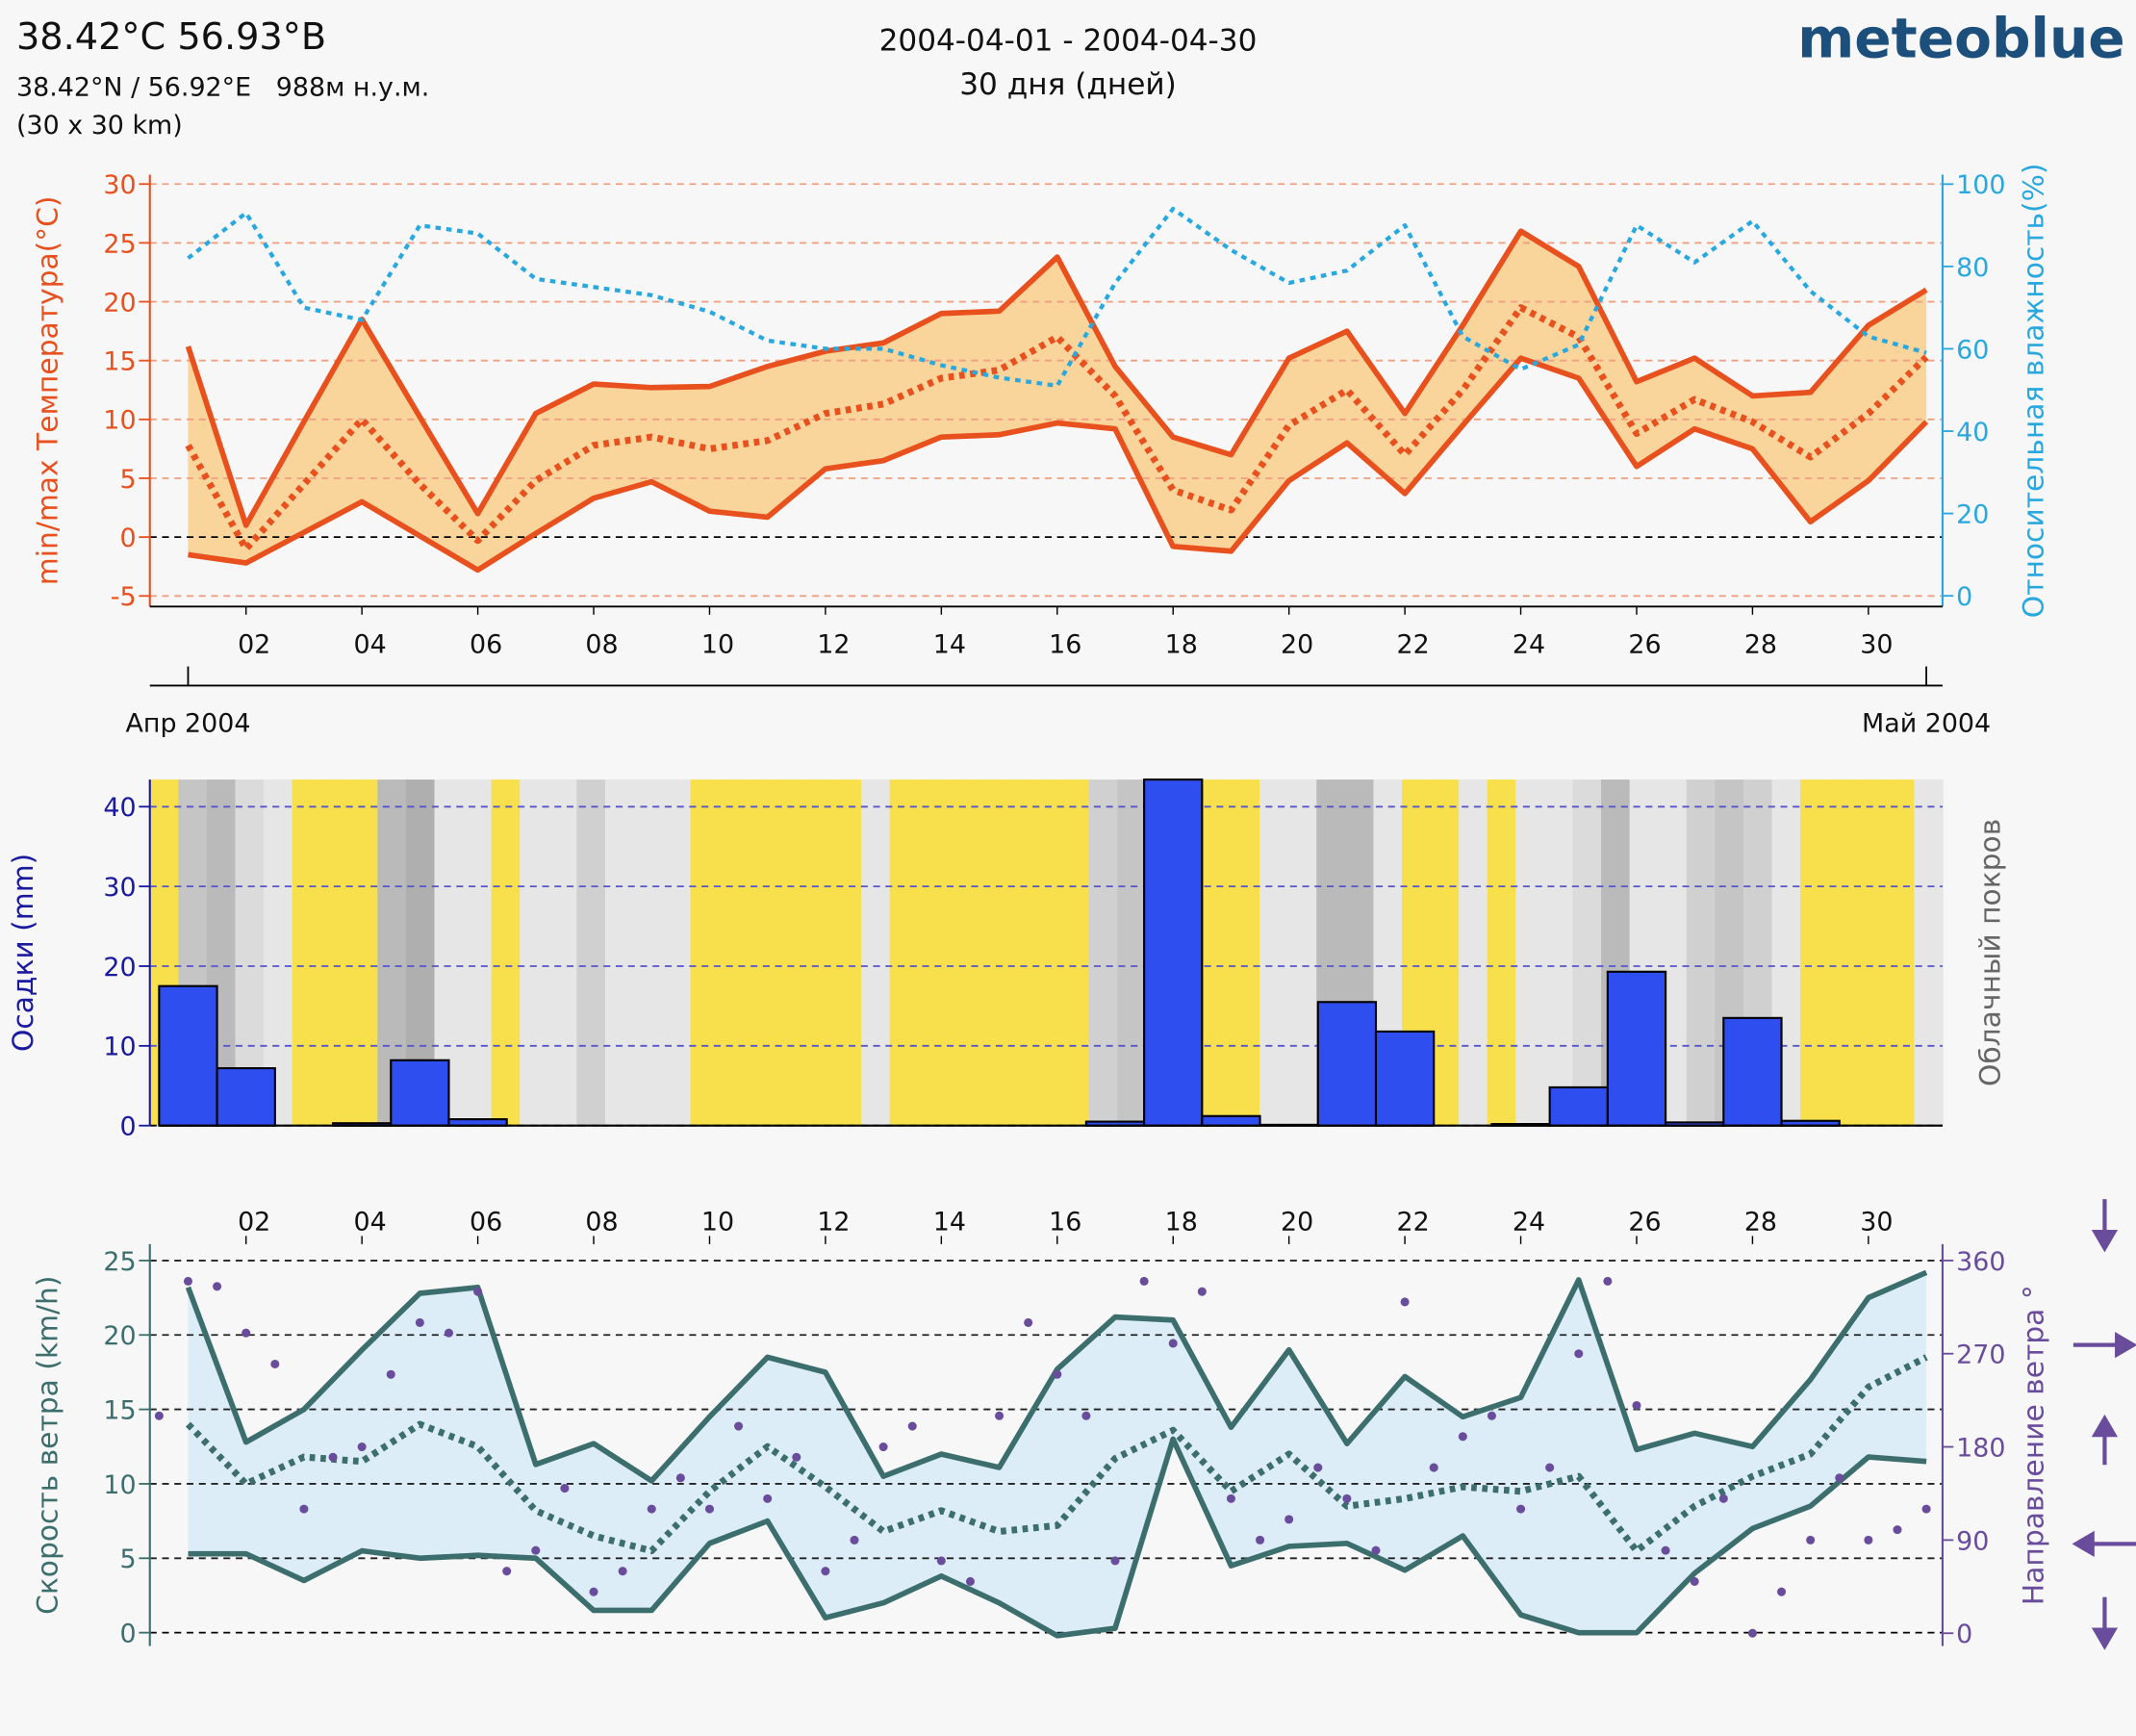  Describe the element at coordinates (486, 1223) in the screenshot. I see `x-tick-label: 06` at that location.